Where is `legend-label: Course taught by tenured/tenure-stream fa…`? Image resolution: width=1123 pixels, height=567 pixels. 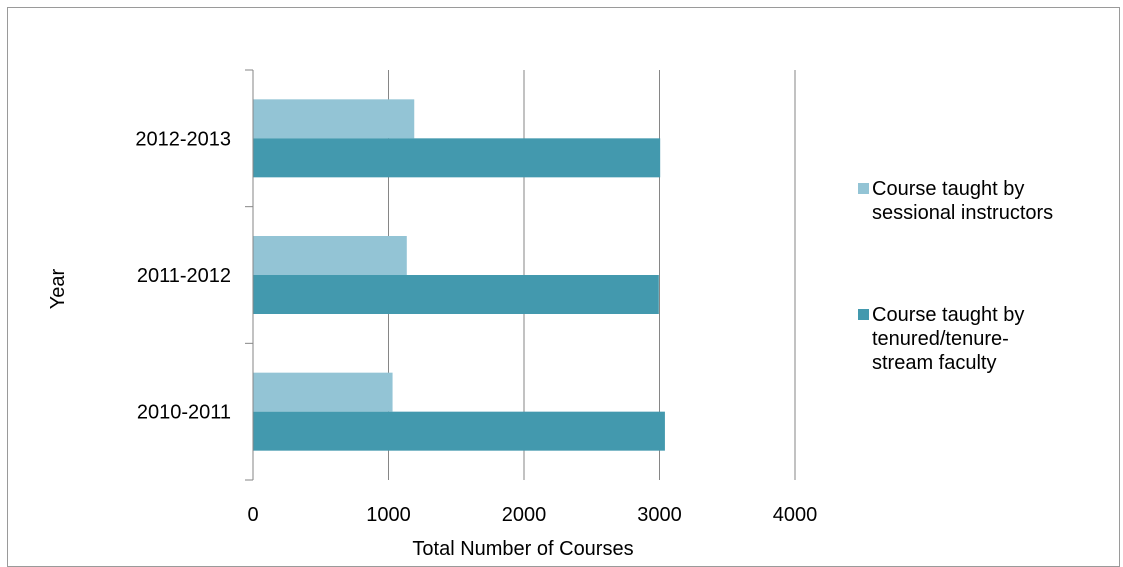 legend-label: Course taught by tenured/tenure-stream fa… is located at coordinates (992, 339).